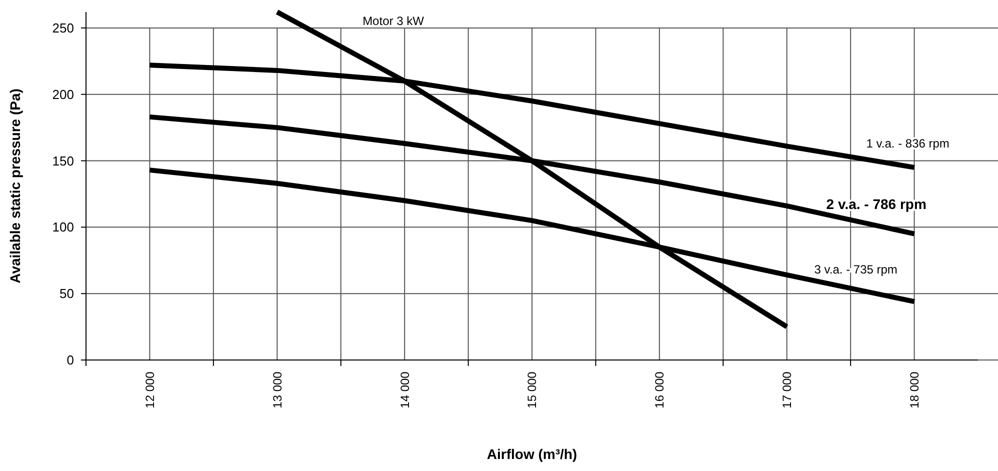  What do you see at coordinates (659, 389) in the screenshot?
I see `x-tick-label: 16 000` at bounding box center [659, 389].